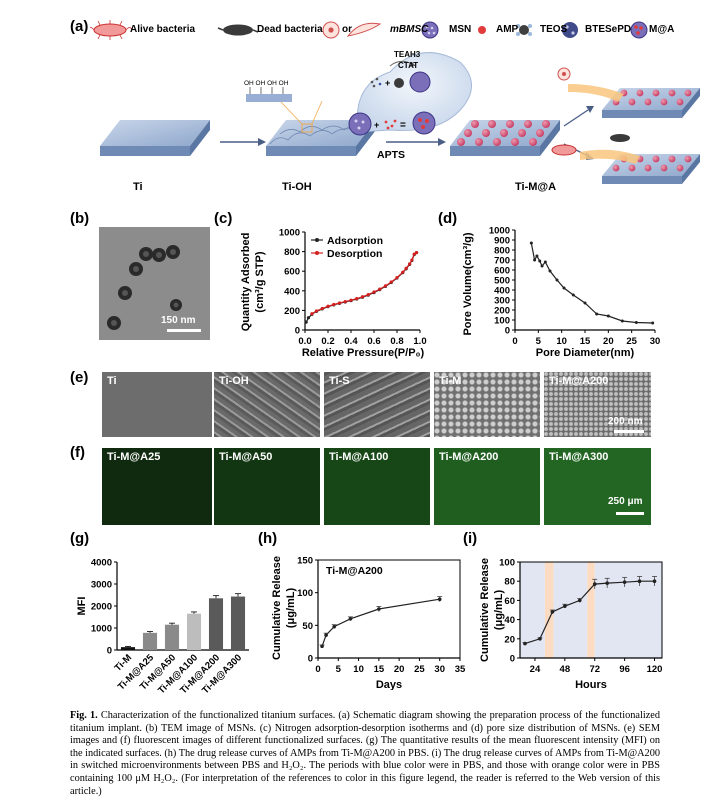 The height and width of the screenshot is (798, 721). Describe the element at coordinates (460, 29) in the screenshot. I see `legend-msn: MSN` at that location.